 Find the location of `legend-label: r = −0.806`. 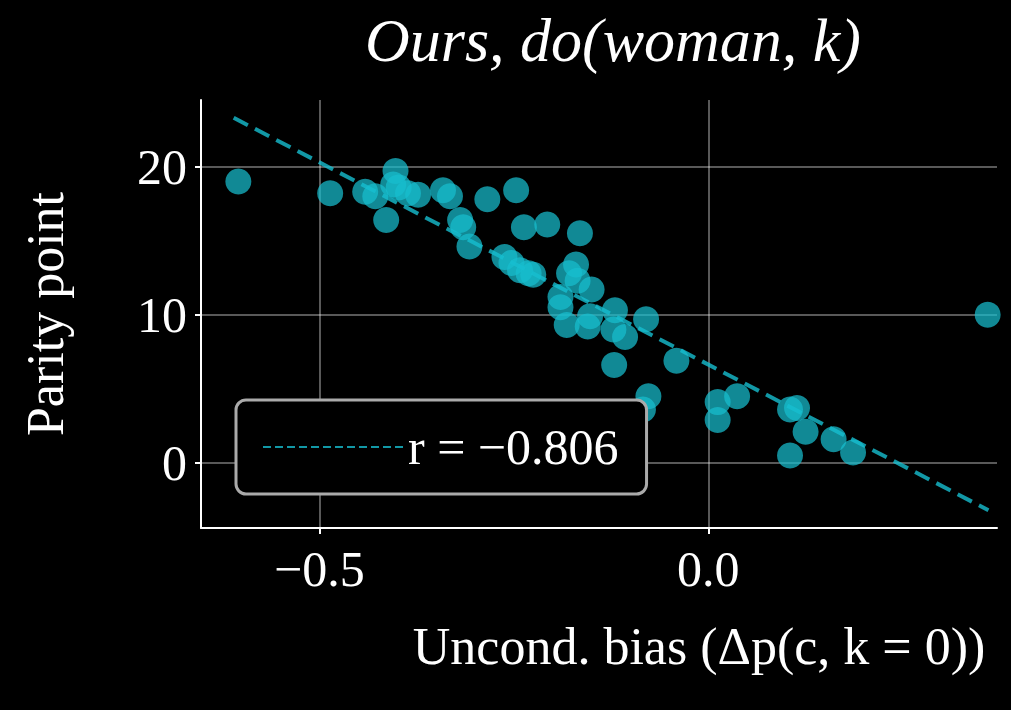

legend-label: r = −0.806 is located at coordinates (513, 447).